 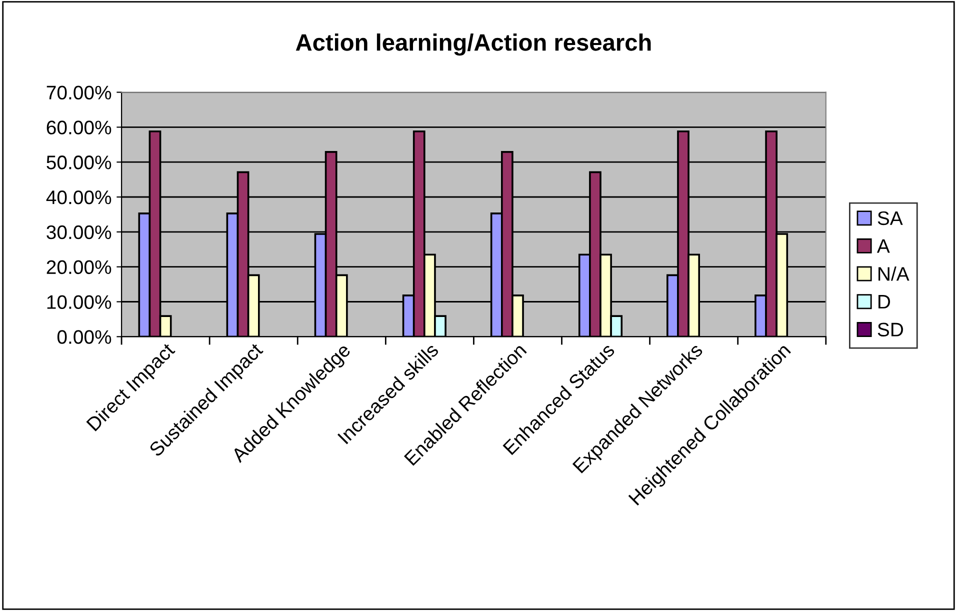 What do you see at coordinates (79, 127) in the screenshot?
I see `y-tick-label: 60.00%` at bounding box center [79, 127].